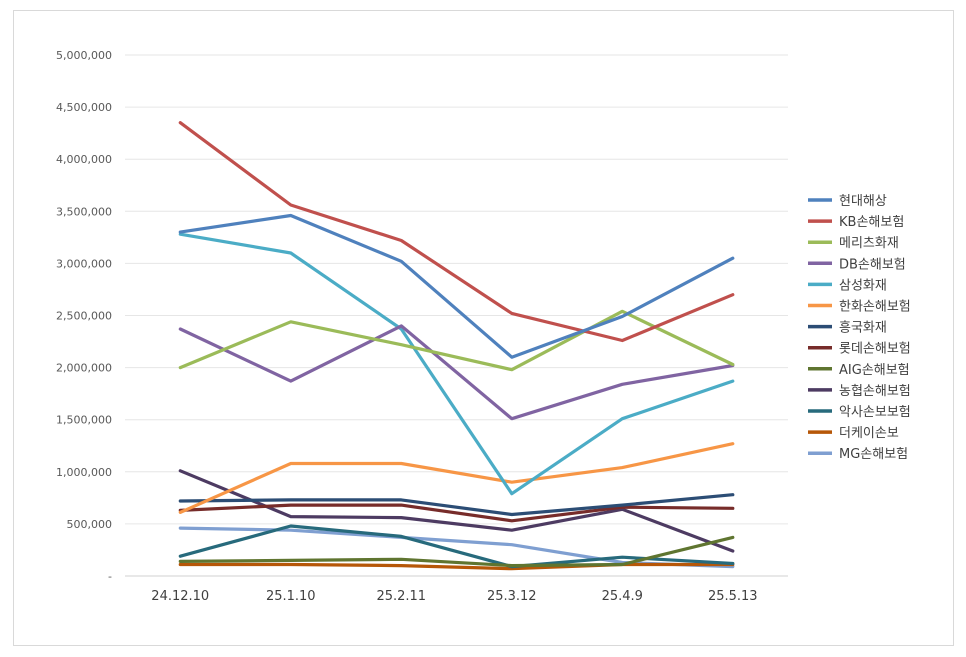 Image resolution: width=966 pixels, height=657 pixels. Describe the element at coordinates (512, 596) in the screenshot. I see `x-tick-label: 25.3.12` at that location.